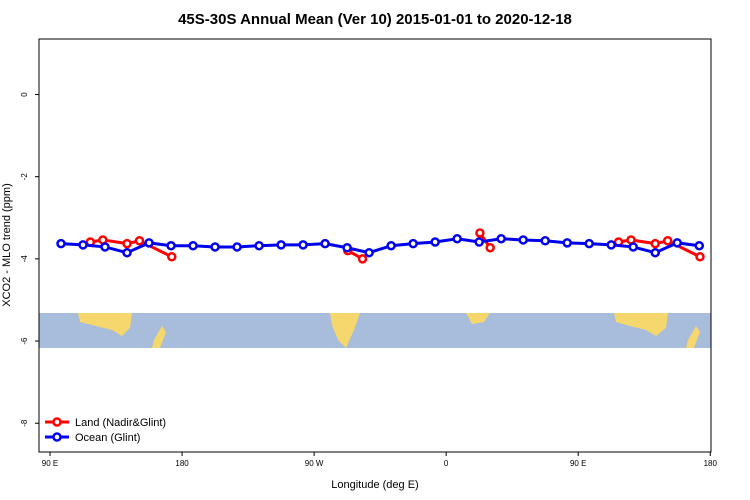 The image size is (750, 500). What do you see at coordinates (24, 177) in the screenshot?
I see `y-tick-label: -2` at bounding box center [24, 177].